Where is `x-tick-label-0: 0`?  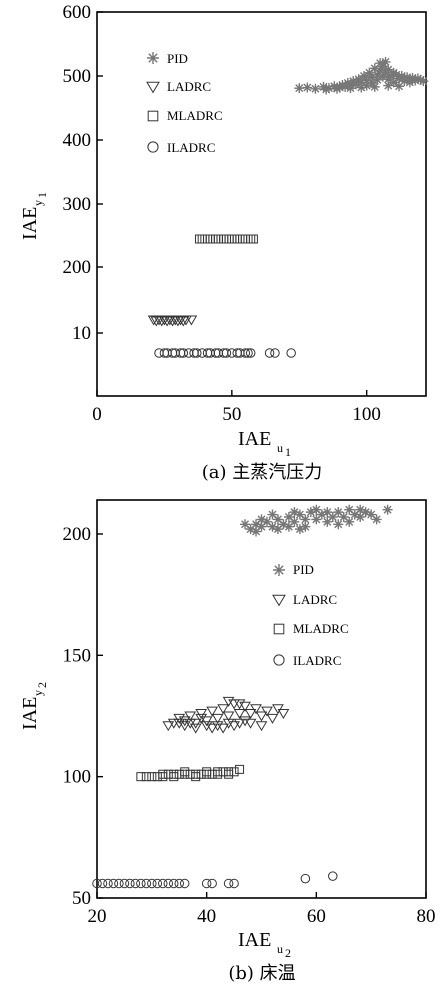 x-tick-label-0: 0 is located at coordinates (97, 414).